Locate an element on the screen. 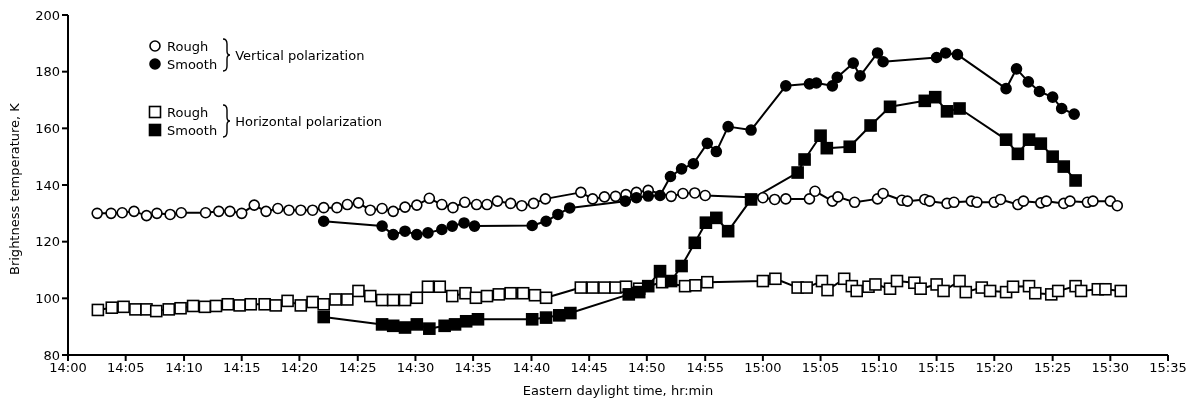  x-tick-label: 14:00 is located at coordinates (68, 368).